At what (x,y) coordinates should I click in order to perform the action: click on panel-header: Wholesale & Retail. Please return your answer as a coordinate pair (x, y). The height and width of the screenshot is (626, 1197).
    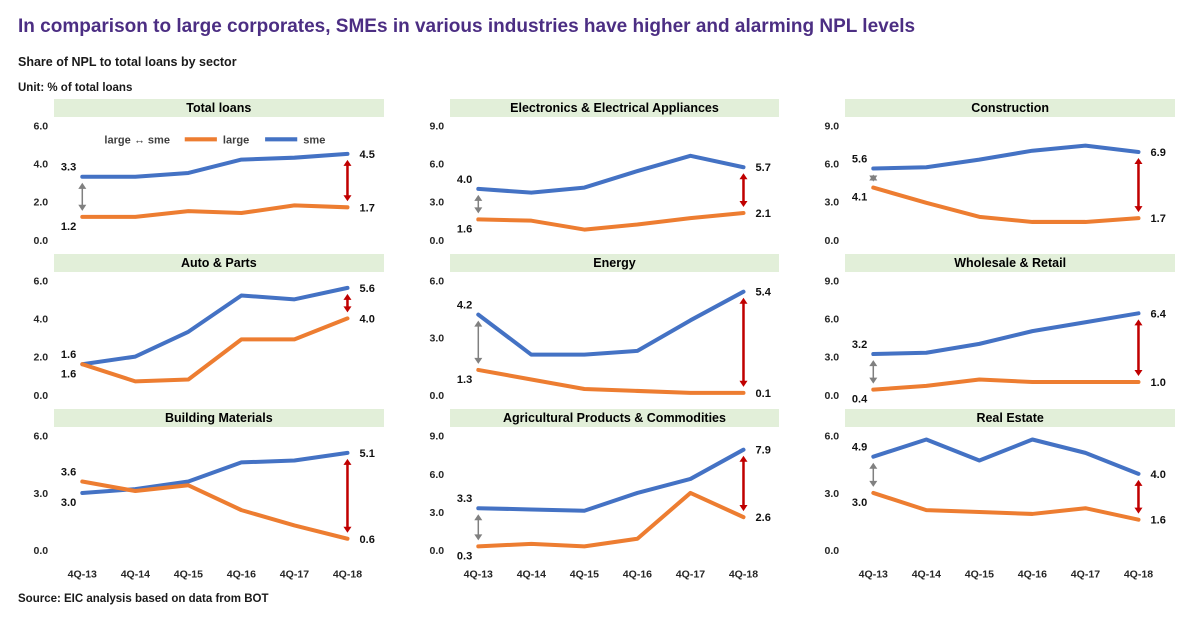
    Looking at the image, I should click on (1010, 262).